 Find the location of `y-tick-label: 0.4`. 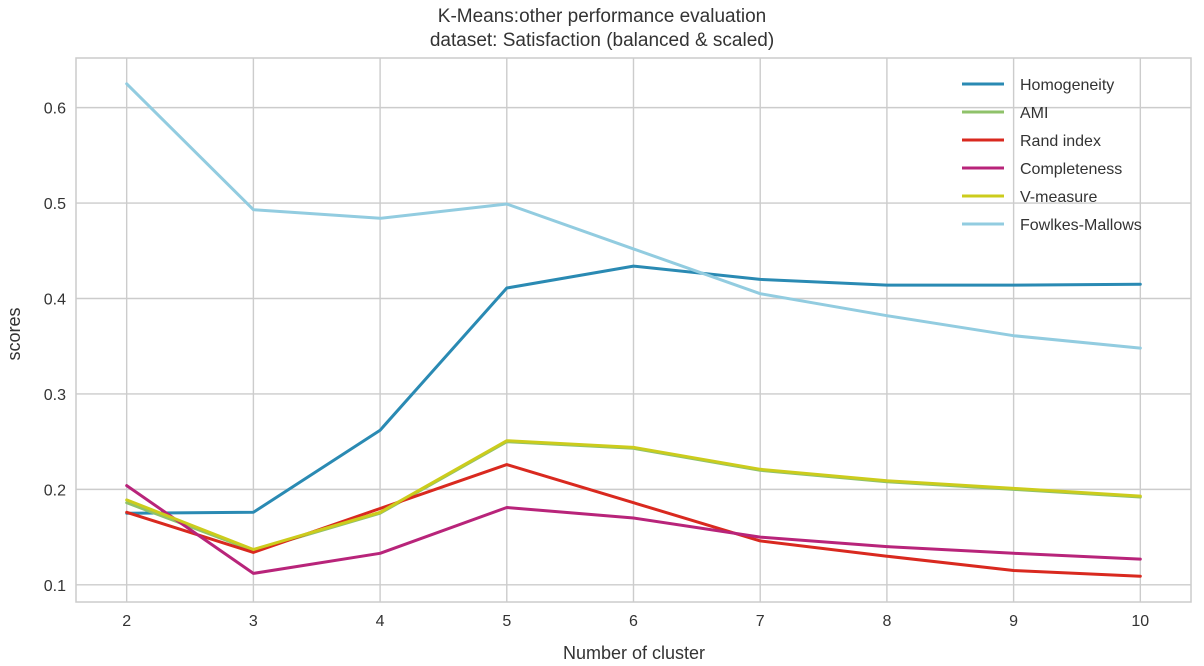

y-tick-label: 0.4 is located at coordinates (55, 300).